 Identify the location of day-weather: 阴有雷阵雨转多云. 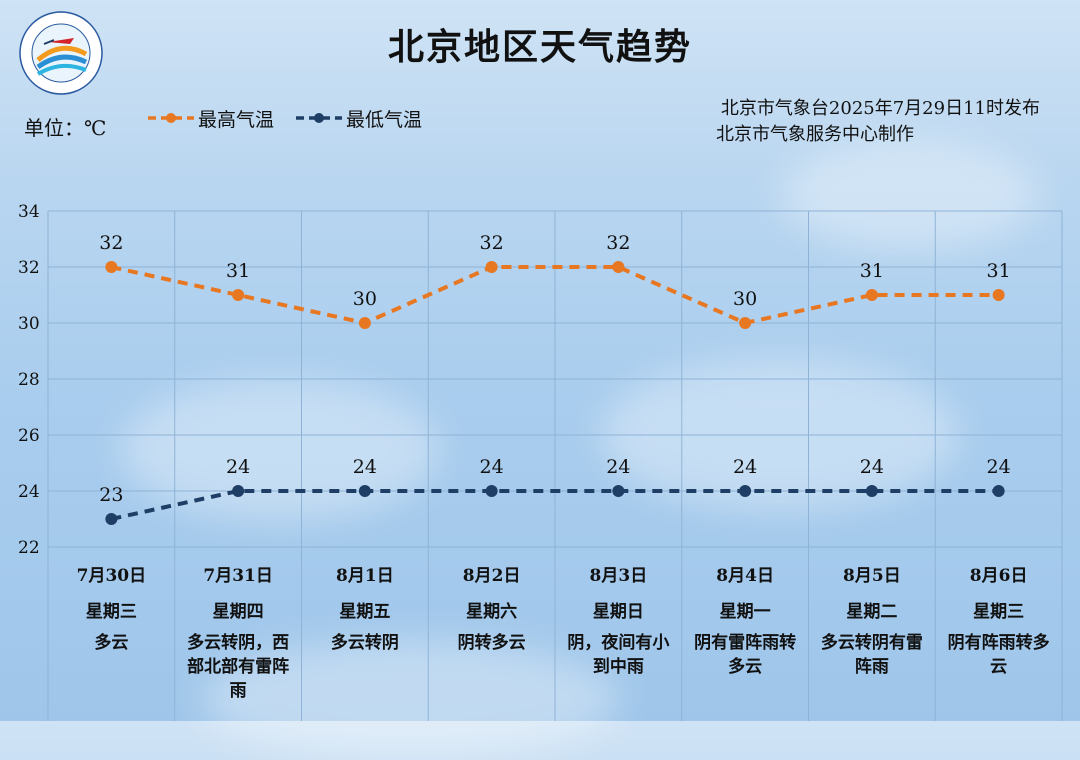
(745, 655).